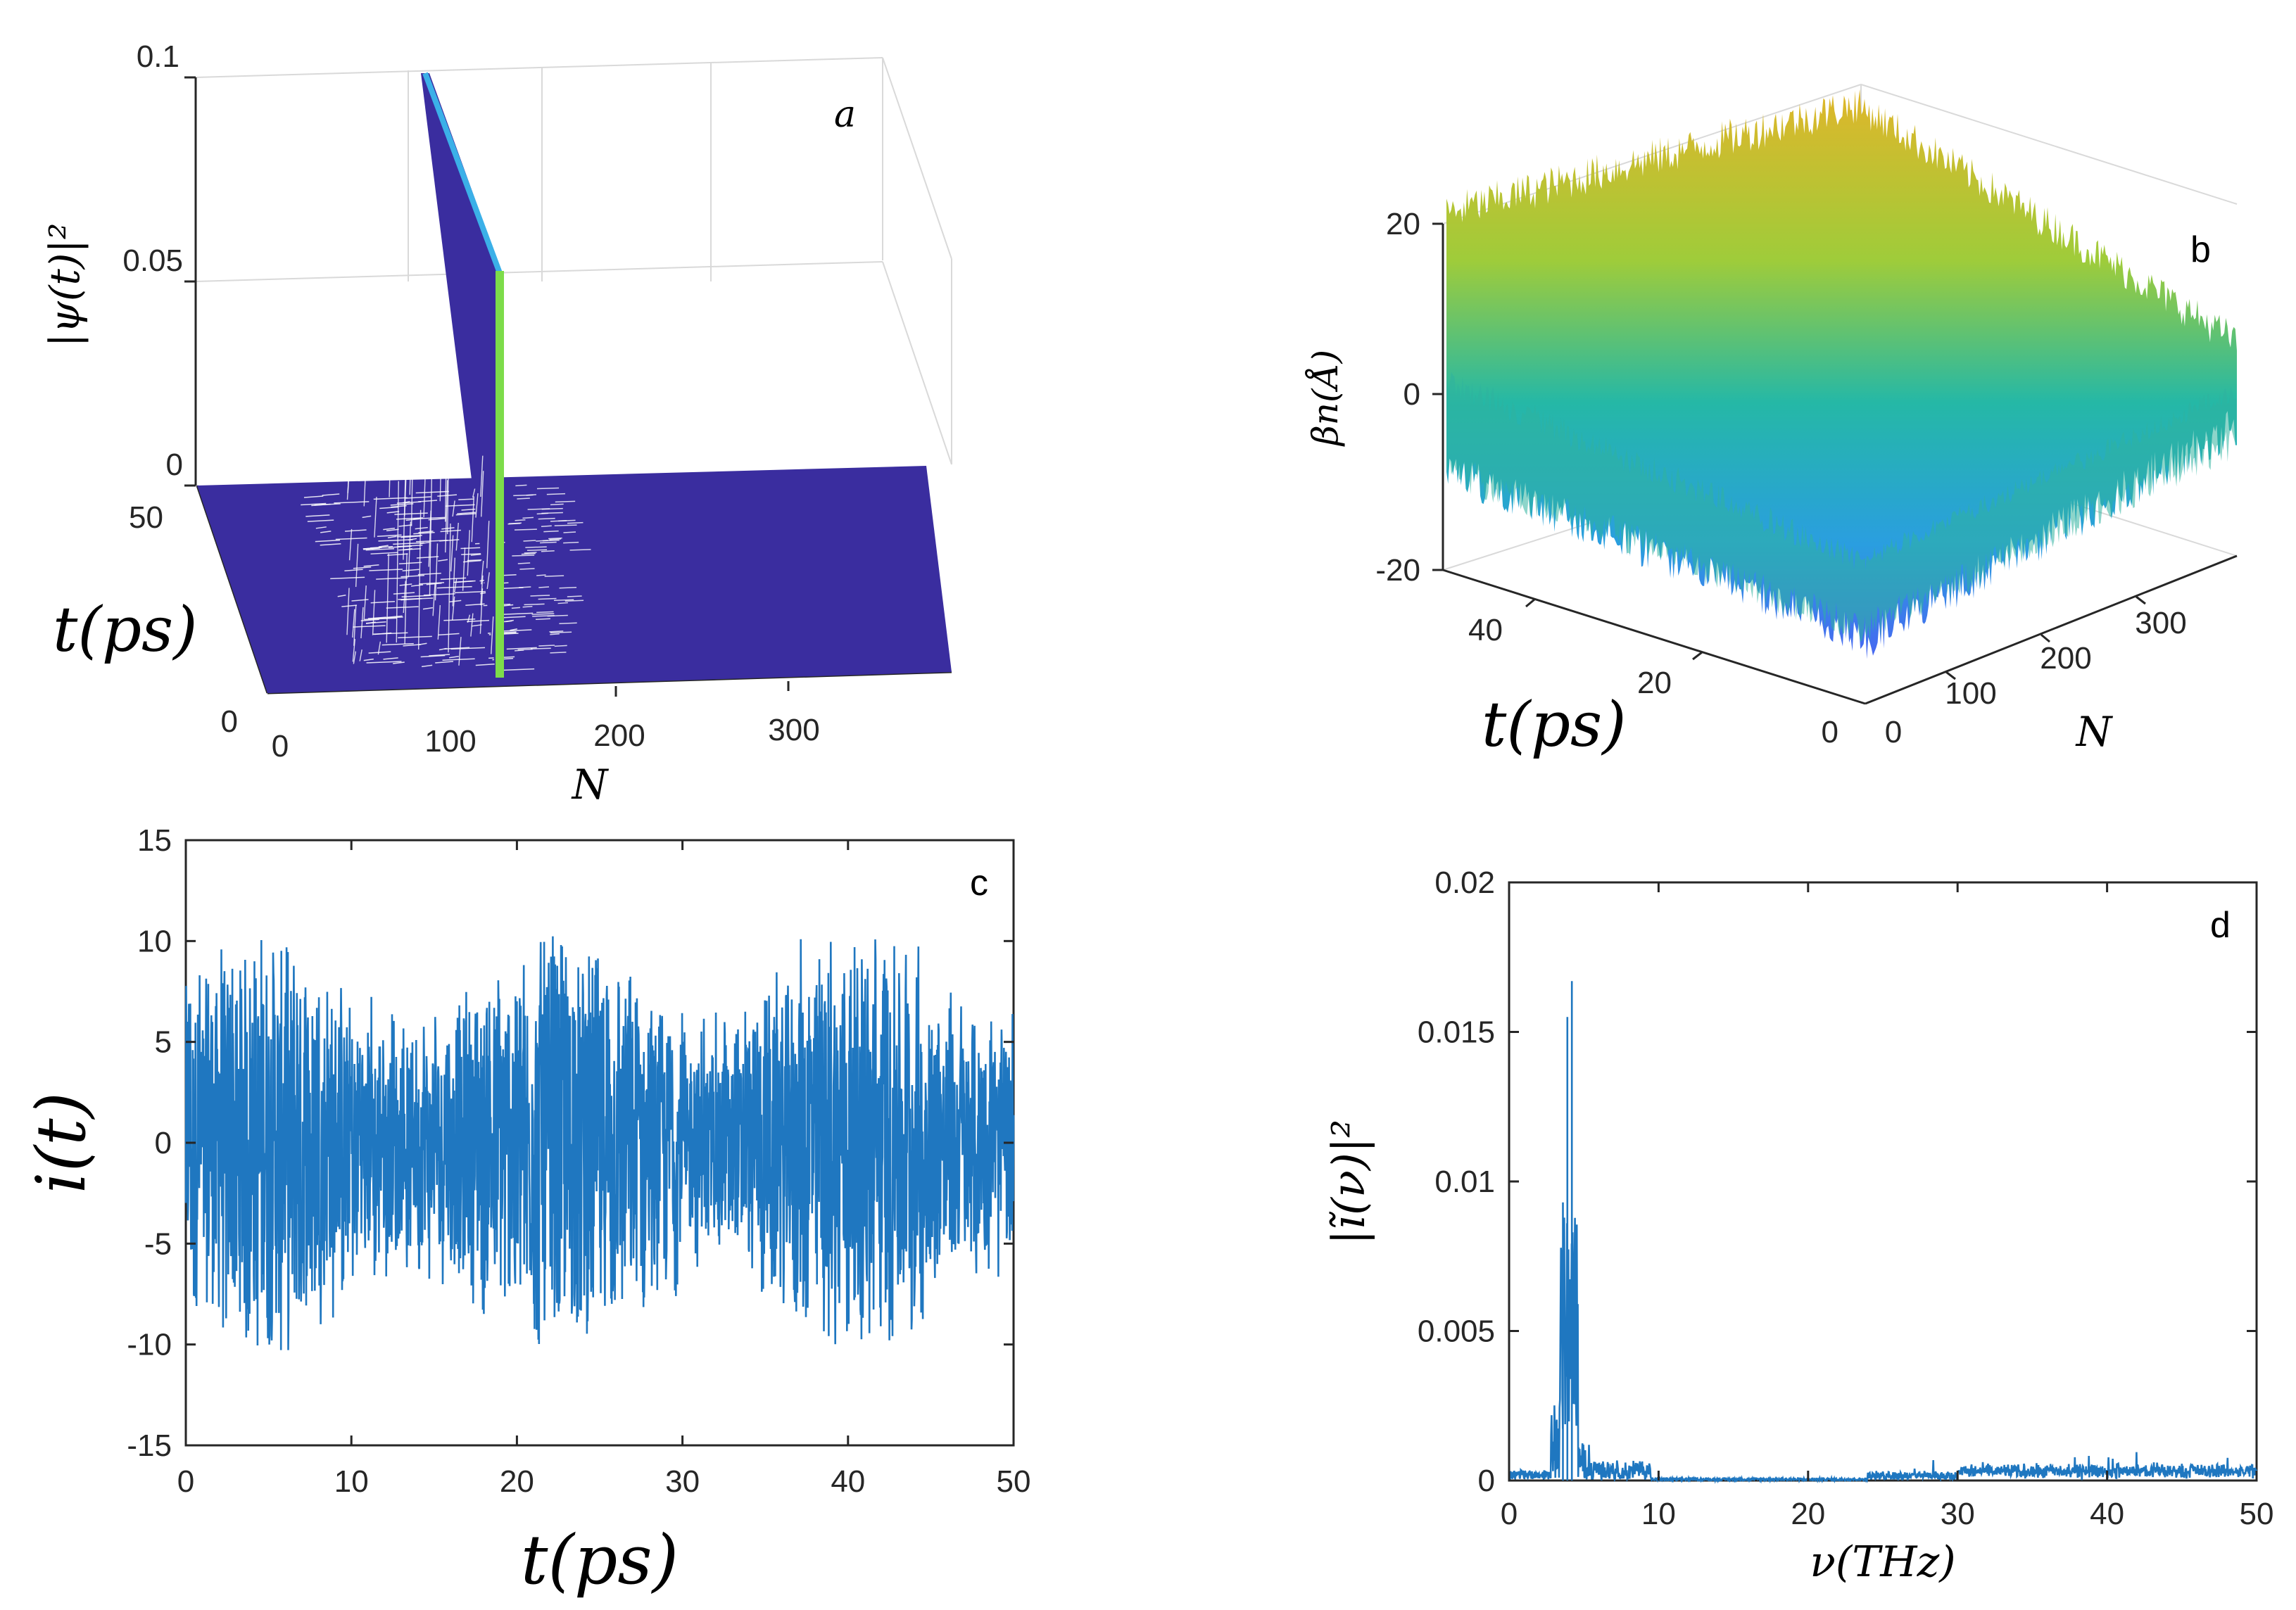 The width and height of the screenshot is (2296, 1610). Describe the element at coordinates (462, 173) in the screenshot. I see `panel-a-ridge-edge` at that location.